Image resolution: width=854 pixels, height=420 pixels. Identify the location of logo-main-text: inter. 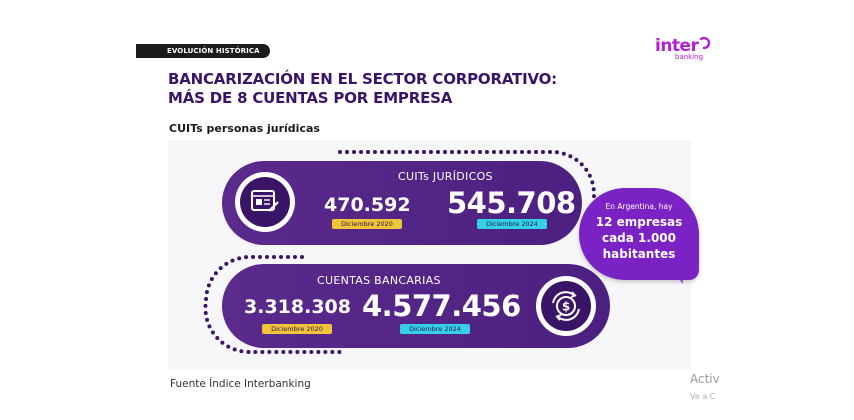
(677, 46).